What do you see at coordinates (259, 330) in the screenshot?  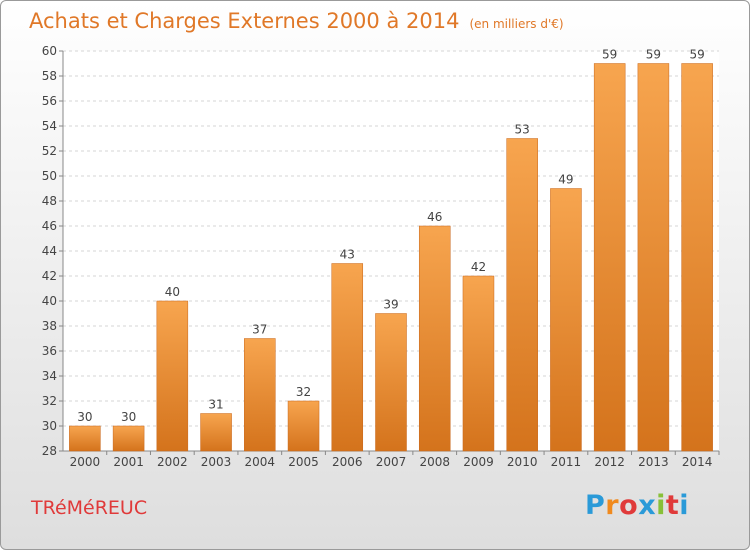 I see `bar-value-label: 37` at bounding box center [259, 330].